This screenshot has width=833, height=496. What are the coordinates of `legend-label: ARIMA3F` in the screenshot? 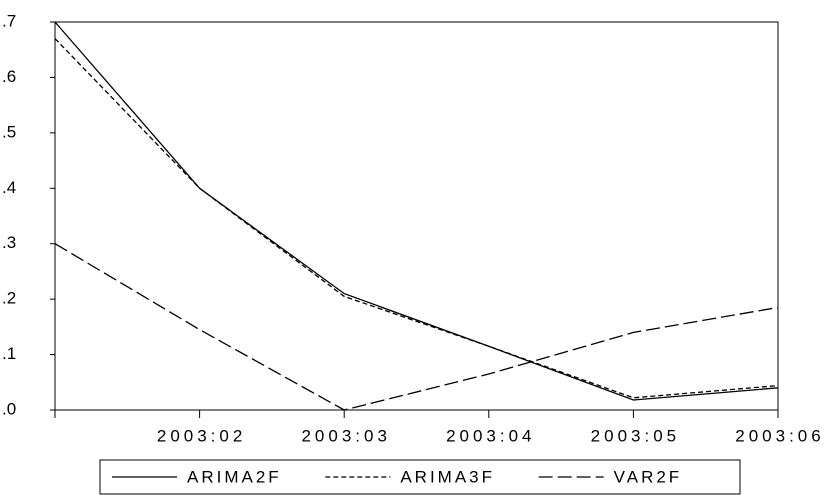 It's located at (447, 476).